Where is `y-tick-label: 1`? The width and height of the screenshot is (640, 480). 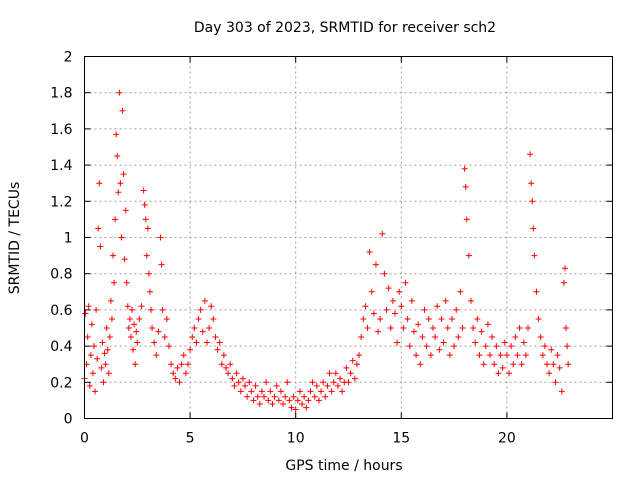
y-tick-label: 1 is located at coordinates (68, 239).